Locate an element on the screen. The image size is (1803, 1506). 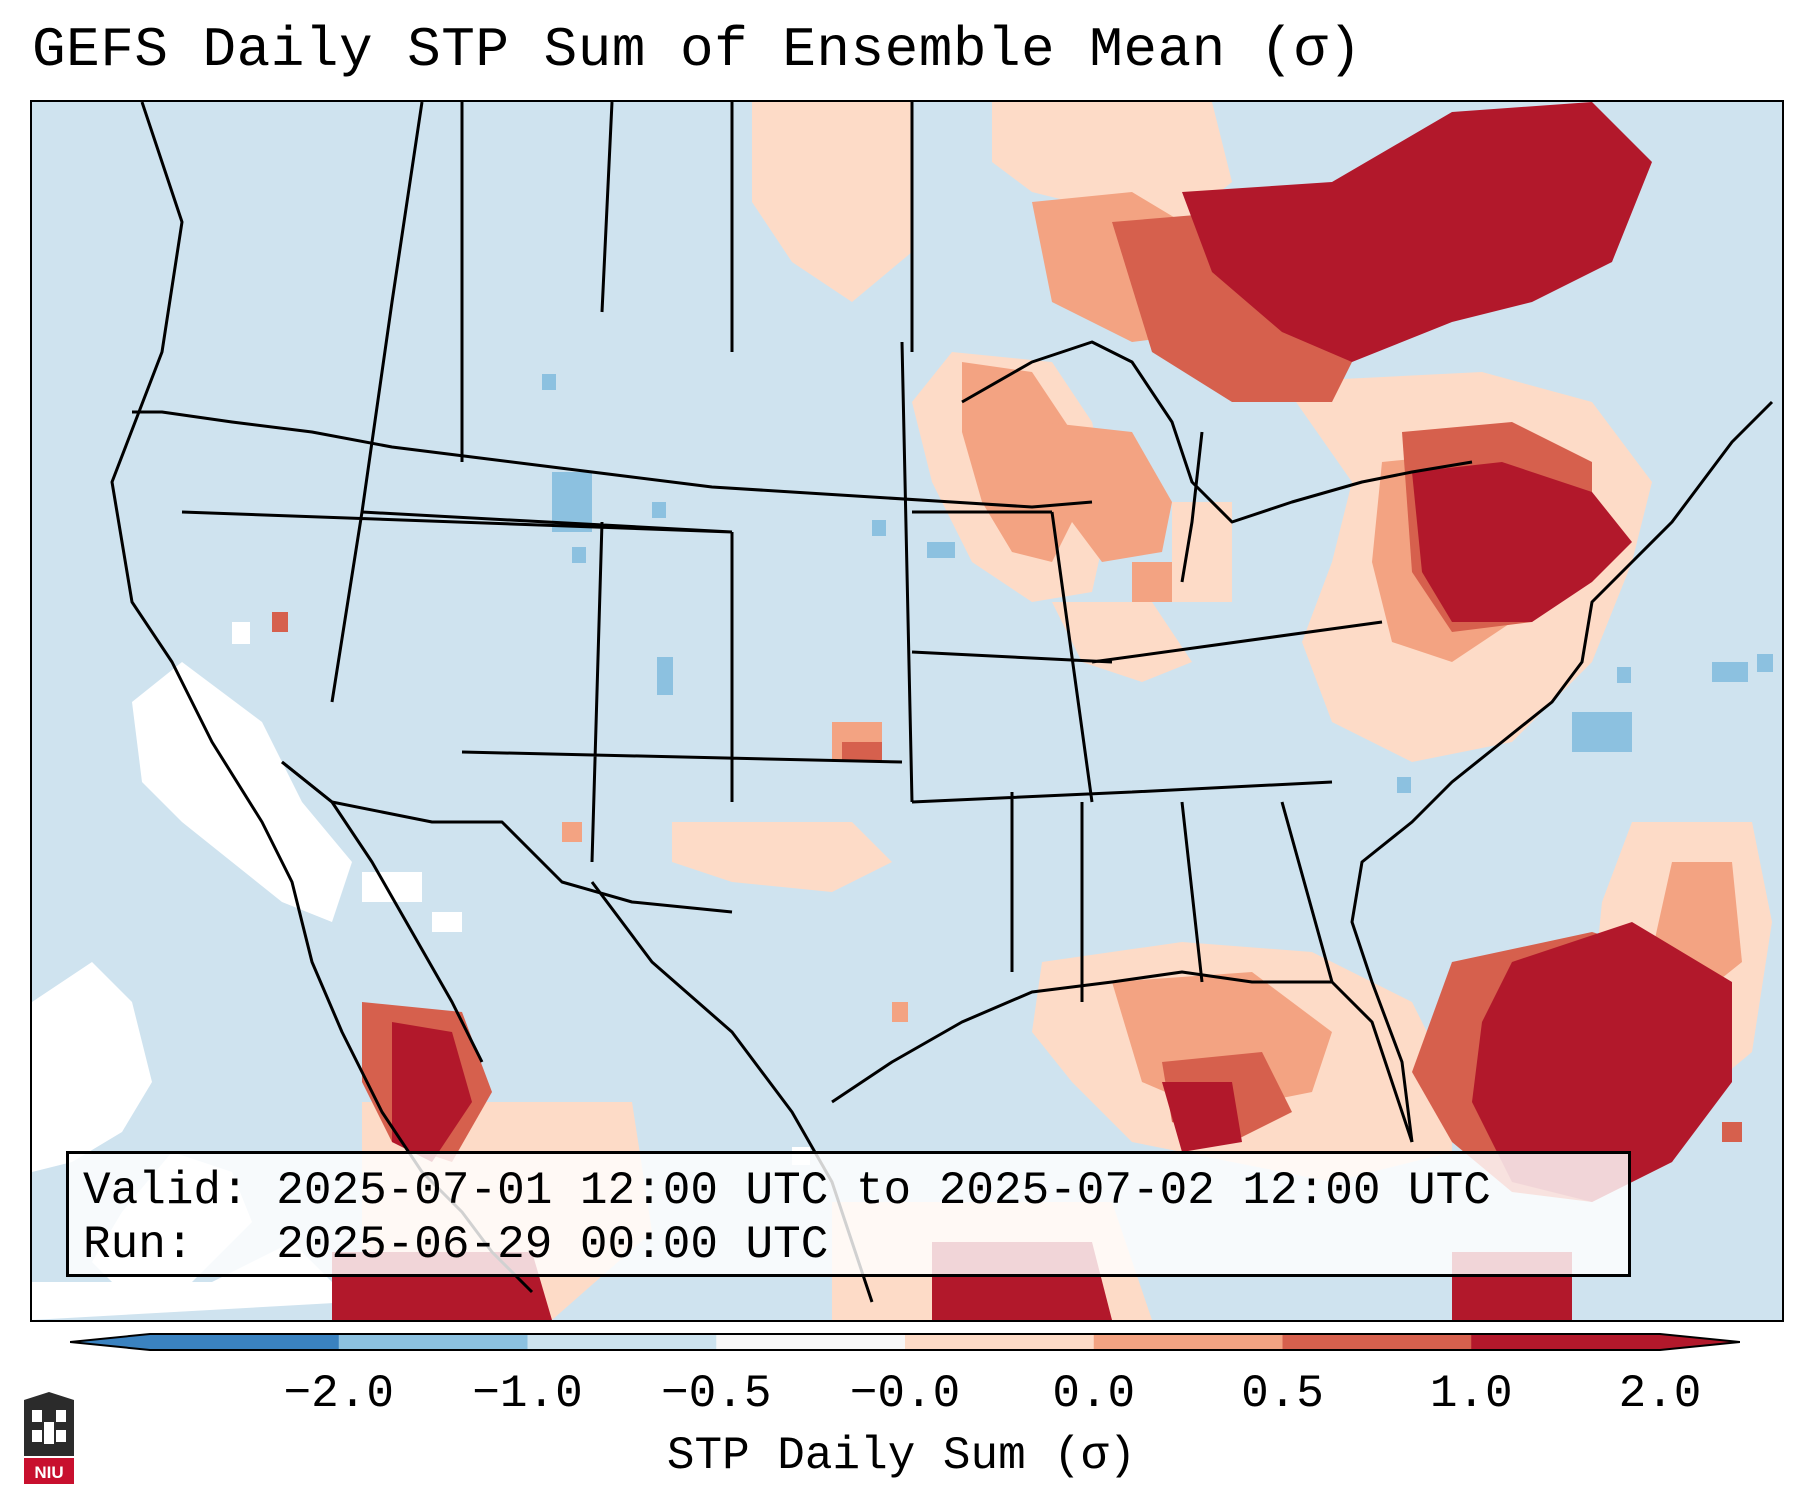
colorbar-extend-low is located at coordinates (110, 1342).